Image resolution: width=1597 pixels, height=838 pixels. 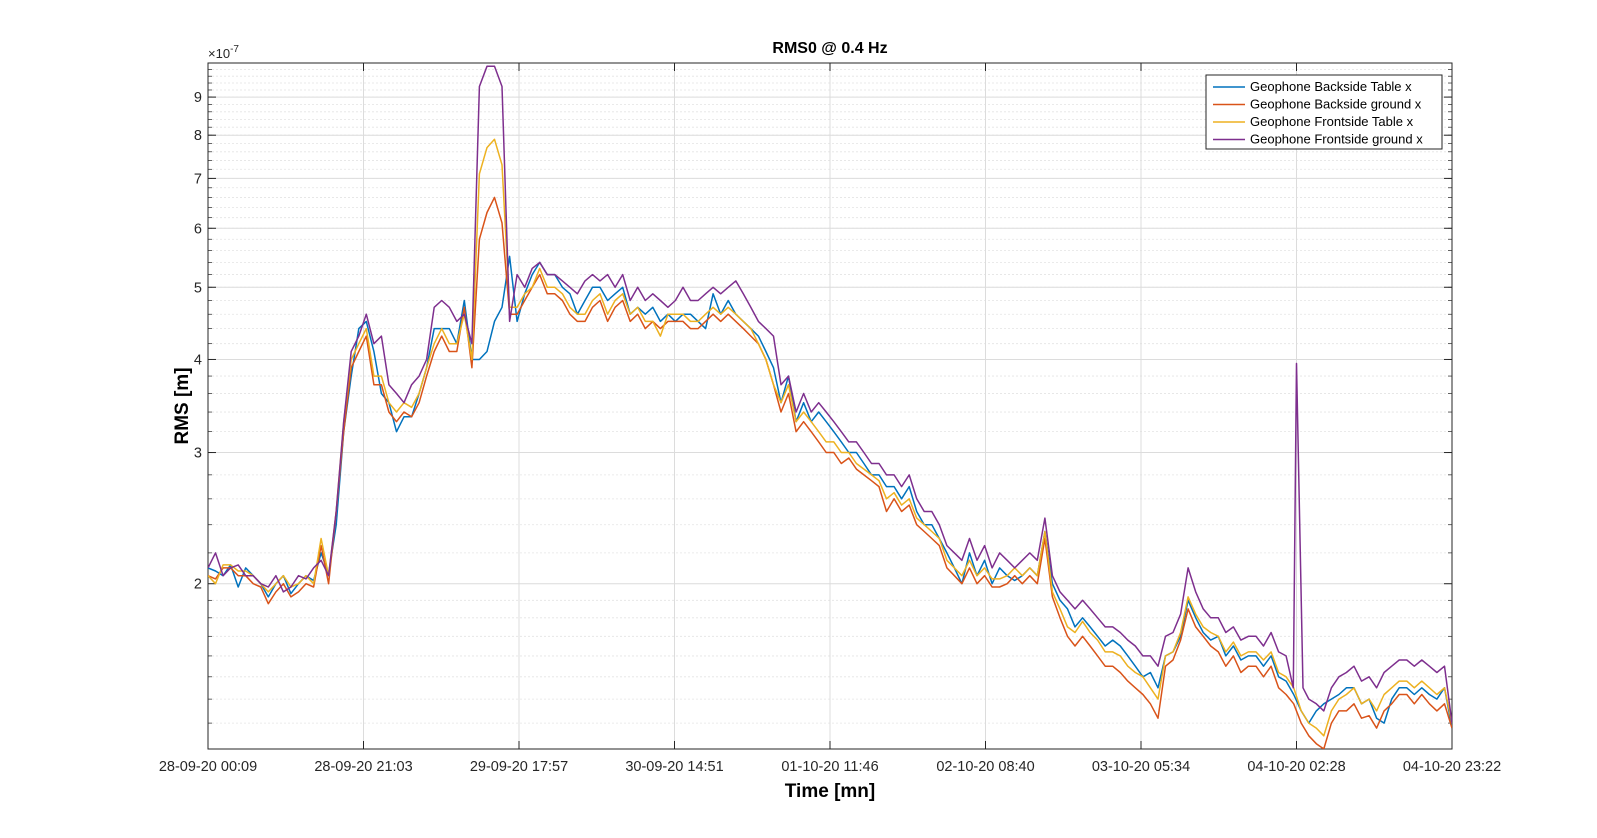 I want to click on y-tick-labels: 2 3 4 5 6 7 8 9, so click(x=198, y=341).